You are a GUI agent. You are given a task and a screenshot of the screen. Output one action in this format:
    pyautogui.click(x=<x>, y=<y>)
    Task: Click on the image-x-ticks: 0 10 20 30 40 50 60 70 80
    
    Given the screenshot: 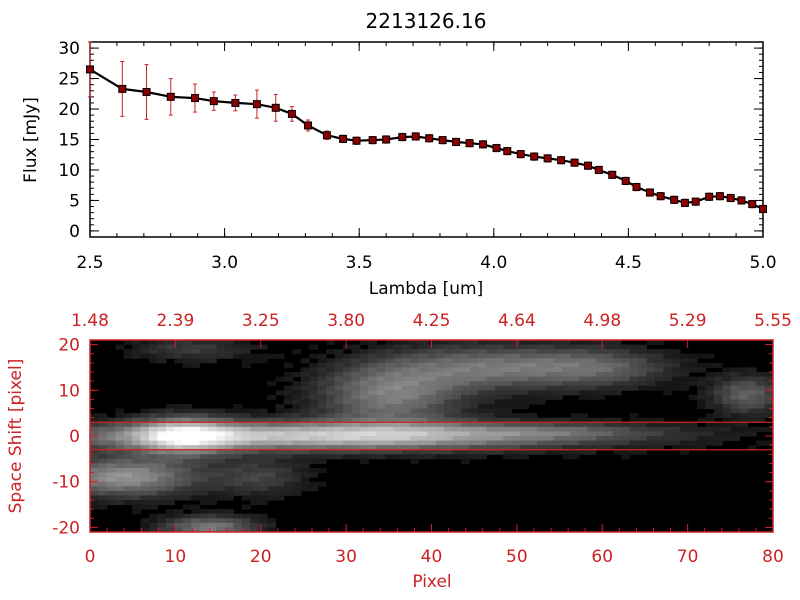 What is the action you would take?
    pyautogui.click(x=434, y=545)
    